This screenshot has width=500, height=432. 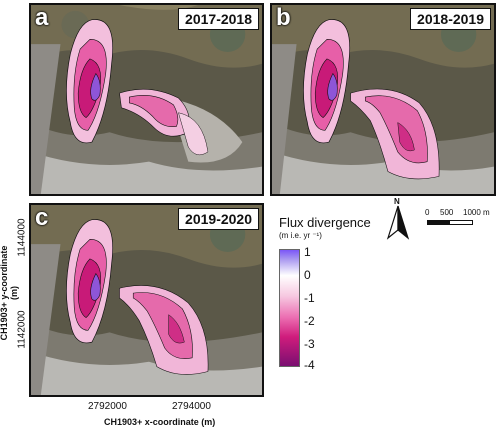 What do you see at coordinates (218, 19) in the screenshot?
I see `period-label-a: 2017-2018` at bounding box center [218, 19].